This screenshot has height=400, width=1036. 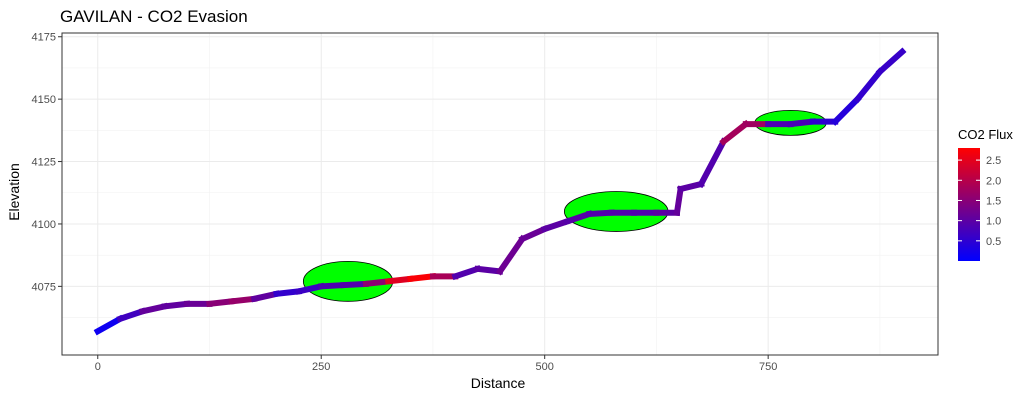 I want to click on chart-title: GAVILAN - CO2 Evasion, so click(x=154, y=16).